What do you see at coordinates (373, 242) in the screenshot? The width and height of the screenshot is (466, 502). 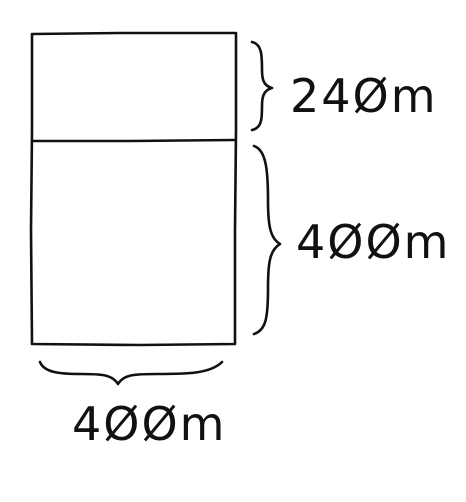 I see `bottom-section-height-label: 4ØØm` at bounding box center [373, 242].